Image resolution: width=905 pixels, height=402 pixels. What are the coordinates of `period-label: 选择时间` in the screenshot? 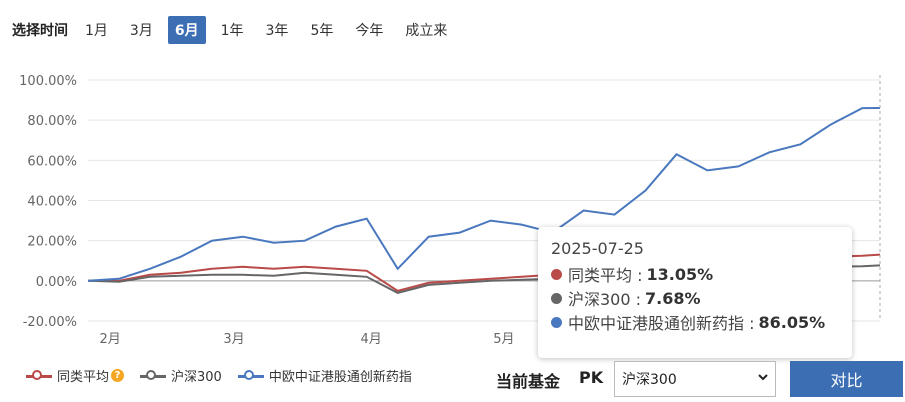 It's located at (40, 31).